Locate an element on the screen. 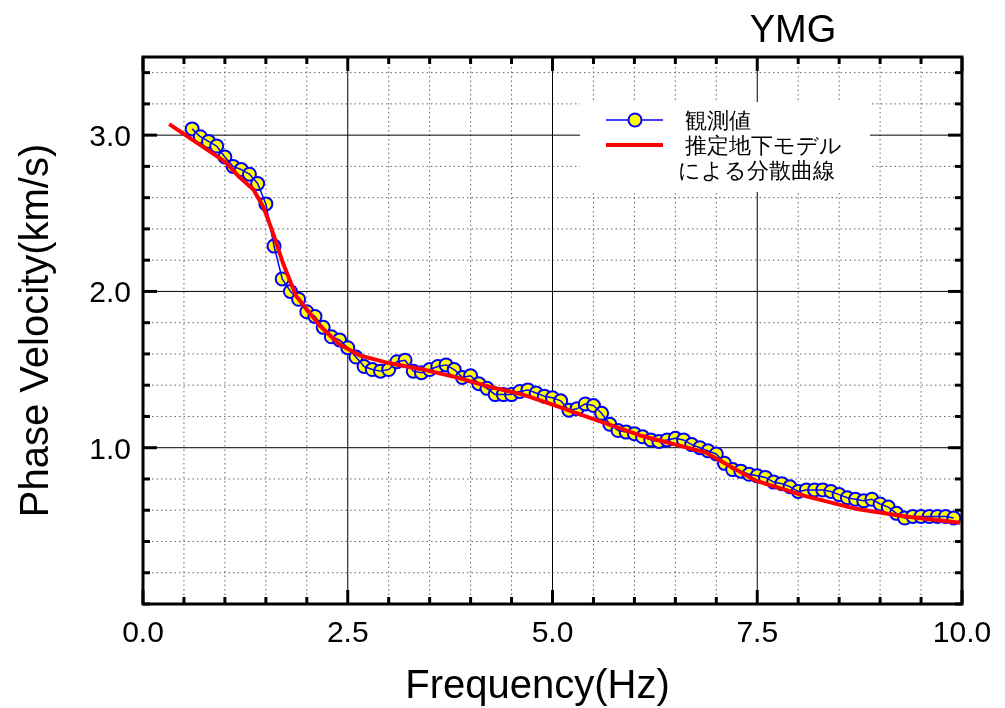  x-tick-label: 0.0 is located at coordinates (143, 631).